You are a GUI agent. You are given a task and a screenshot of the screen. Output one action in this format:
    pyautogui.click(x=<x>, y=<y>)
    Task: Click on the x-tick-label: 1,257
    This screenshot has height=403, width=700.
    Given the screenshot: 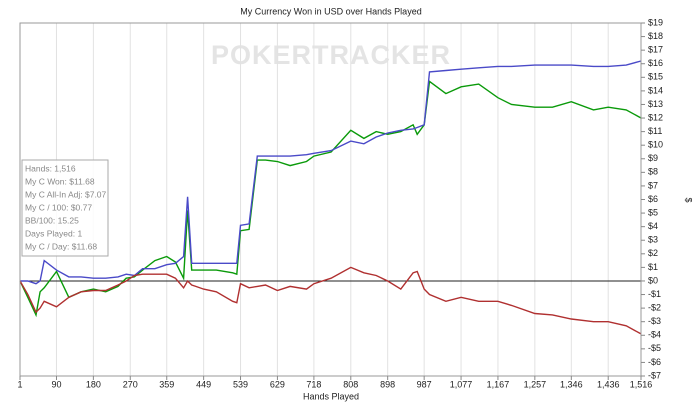 What is the action you would take?
    pyautogui.click(x=535, y=384)
    